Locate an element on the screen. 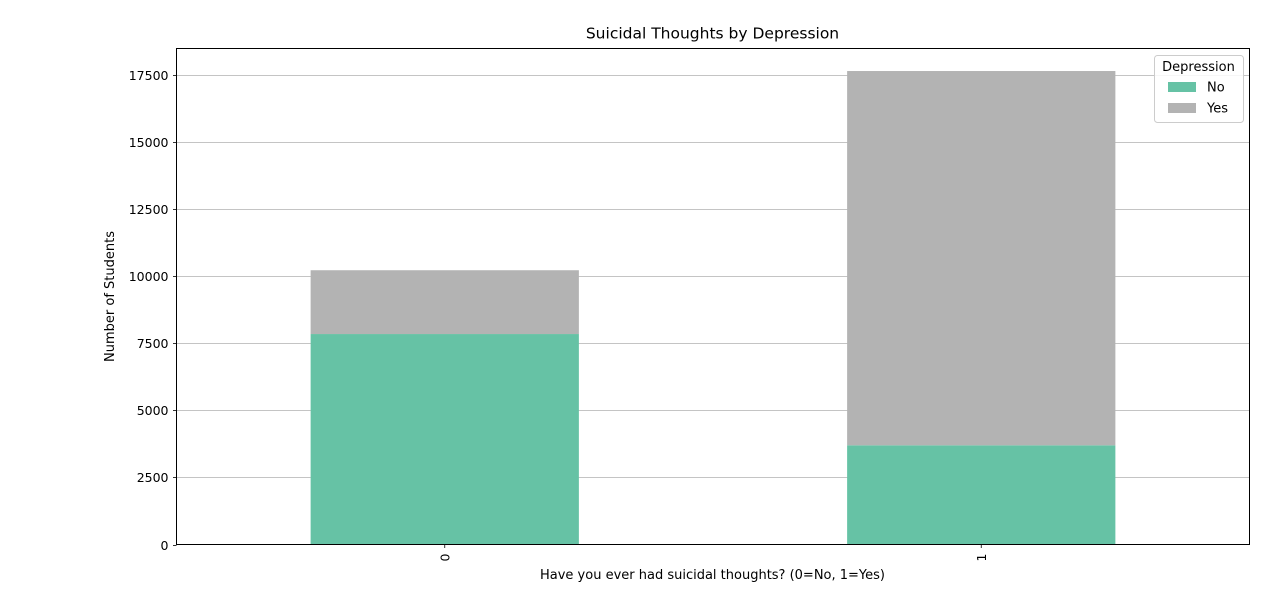 The height and width of the screenshot is (612, 1280). x-tick-label: 0 is located at coordinates (444, 557).